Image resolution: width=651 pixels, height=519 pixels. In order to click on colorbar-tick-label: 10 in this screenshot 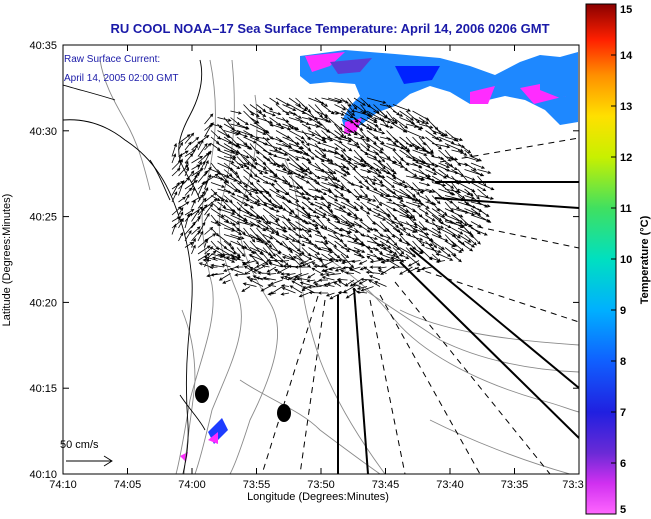, I will do `click(626, 260)`.